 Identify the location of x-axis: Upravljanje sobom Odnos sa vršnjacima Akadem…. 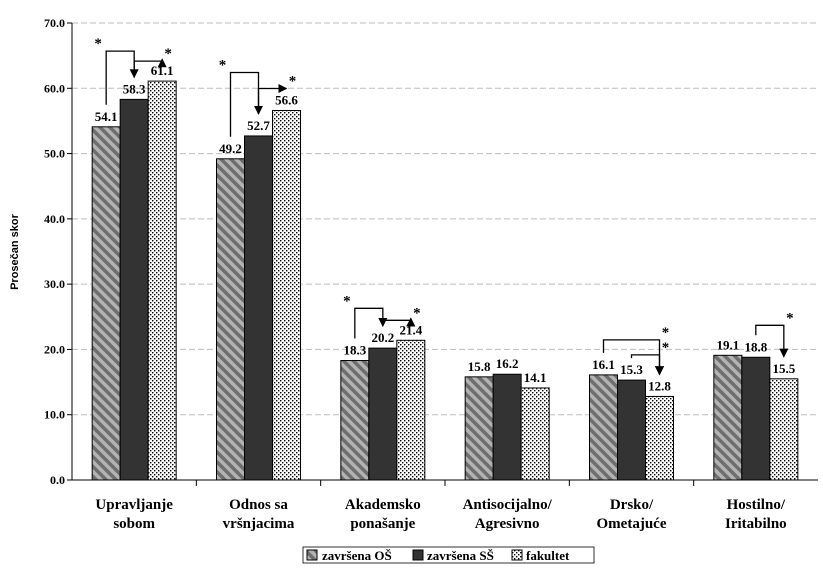
(445, 505).